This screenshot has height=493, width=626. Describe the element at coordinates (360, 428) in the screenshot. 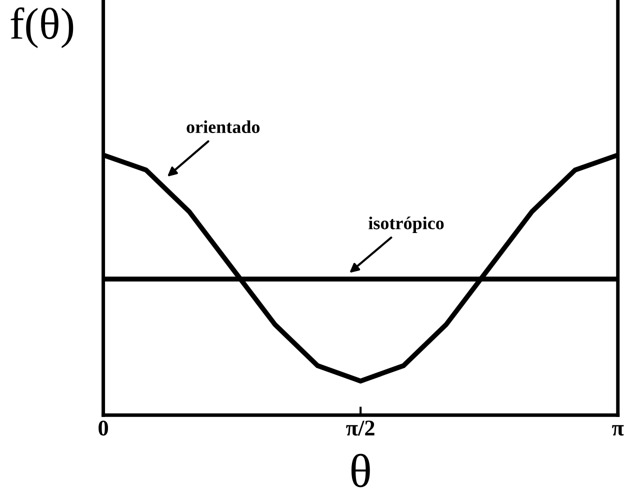

I see `x-tick-label: π/2` at that location.